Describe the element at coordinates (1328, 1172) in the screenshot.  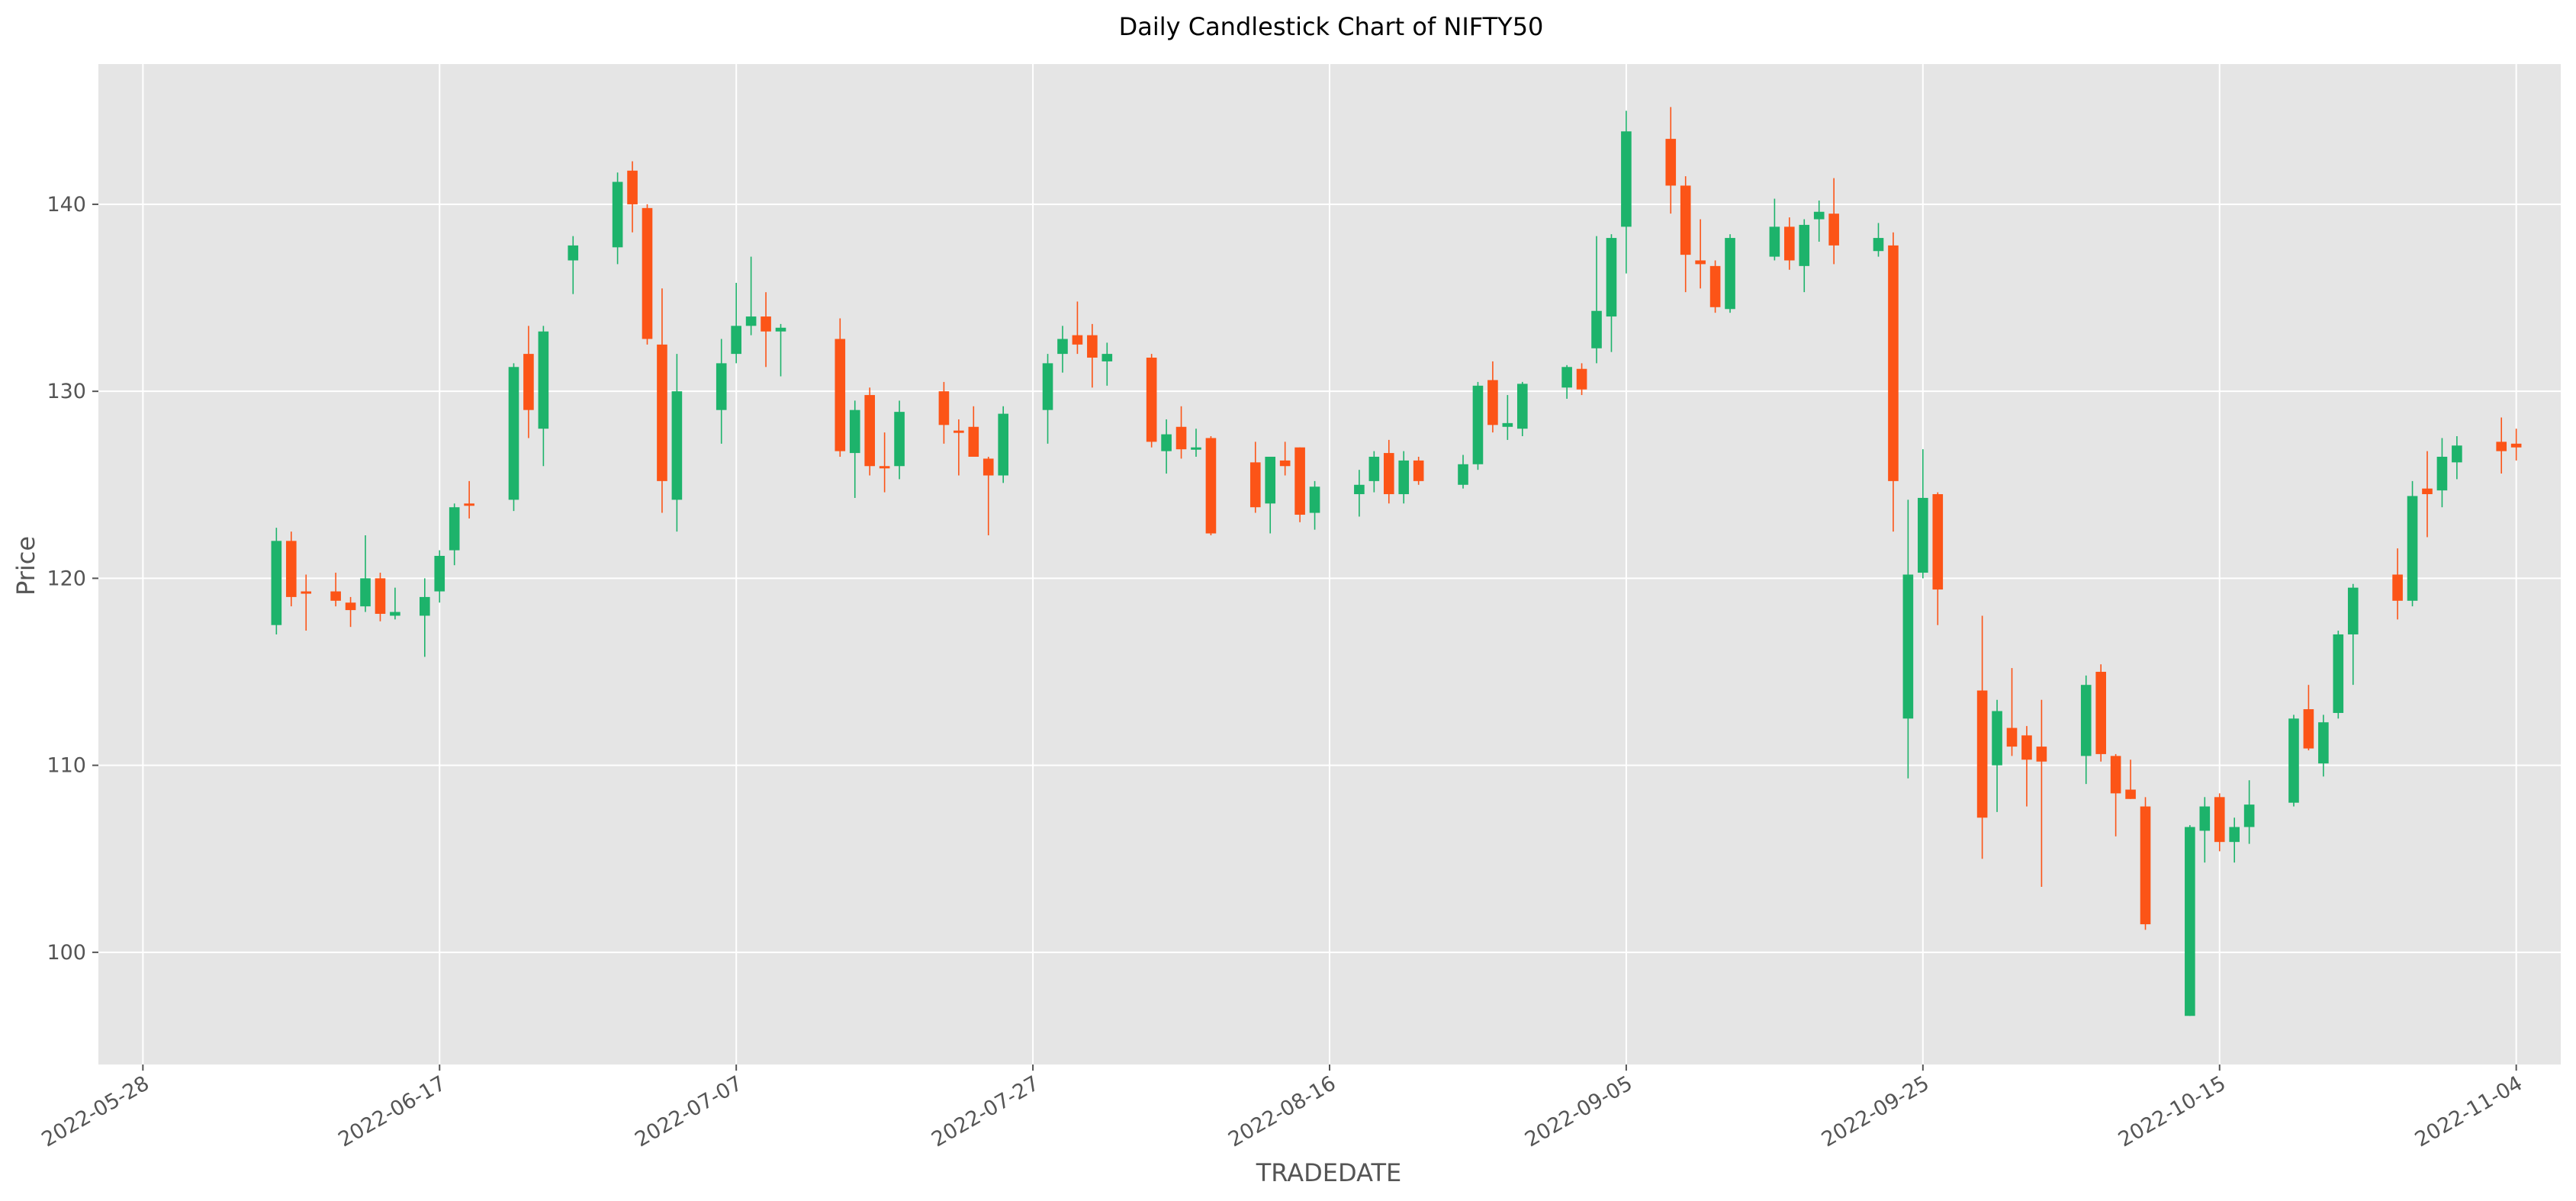
I see `x-axis-label: TRADEDATE` at that location.